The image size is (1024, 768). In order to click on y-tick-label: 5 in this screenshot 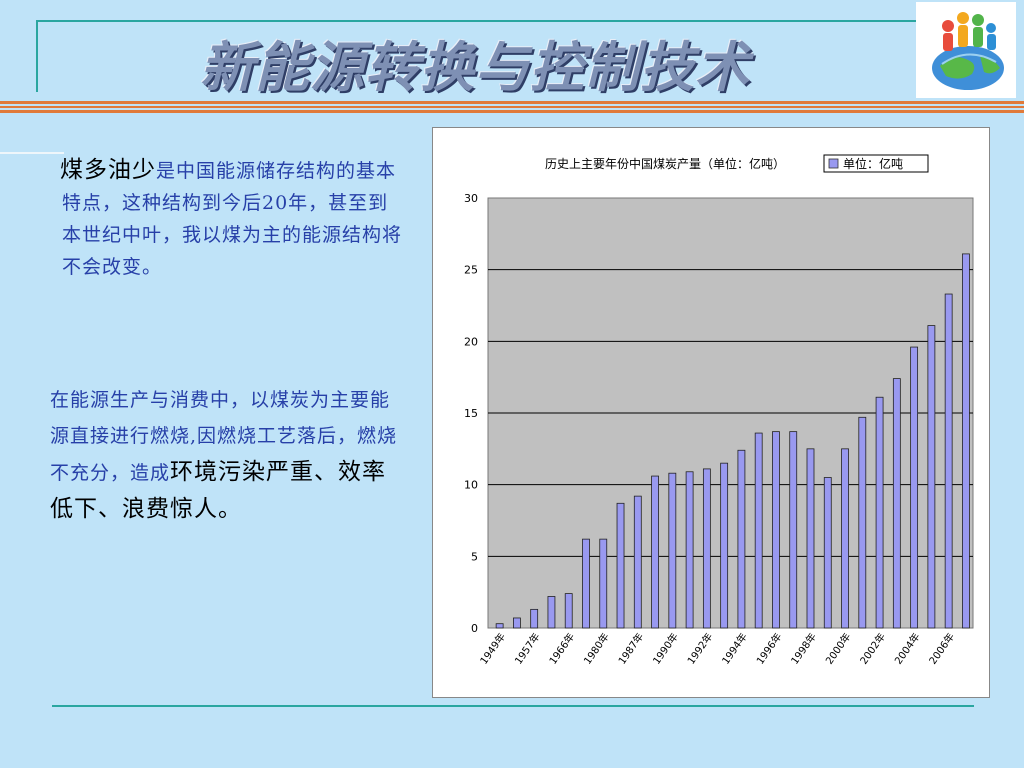, I will do `click(474, 556)`.